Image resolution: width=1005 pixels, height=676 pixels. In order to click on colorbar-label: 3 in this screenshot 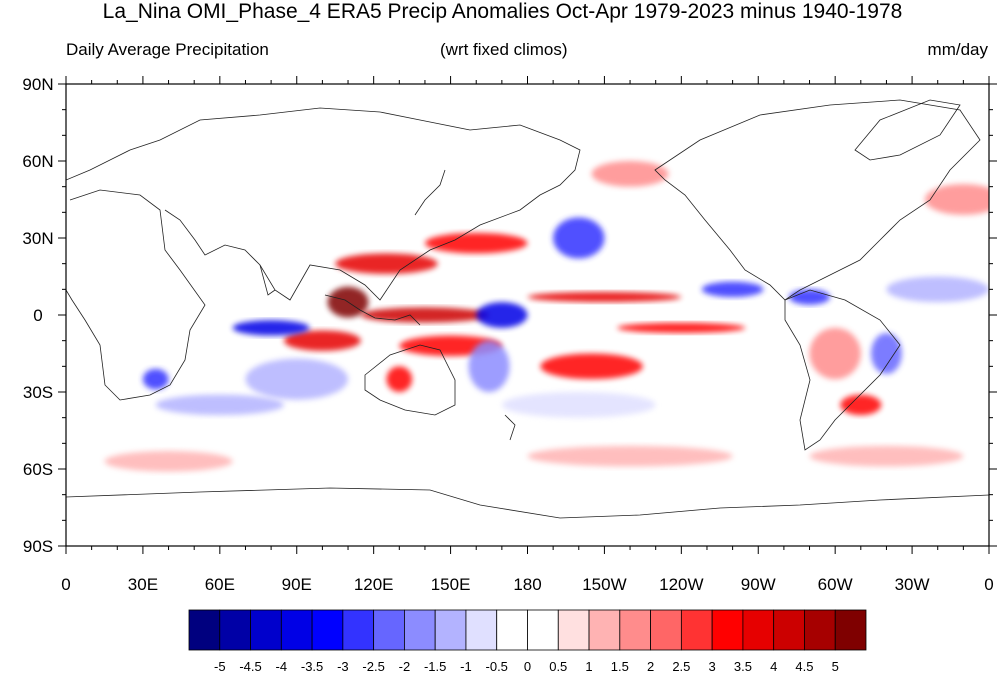, I will do `click(712, 666)`.